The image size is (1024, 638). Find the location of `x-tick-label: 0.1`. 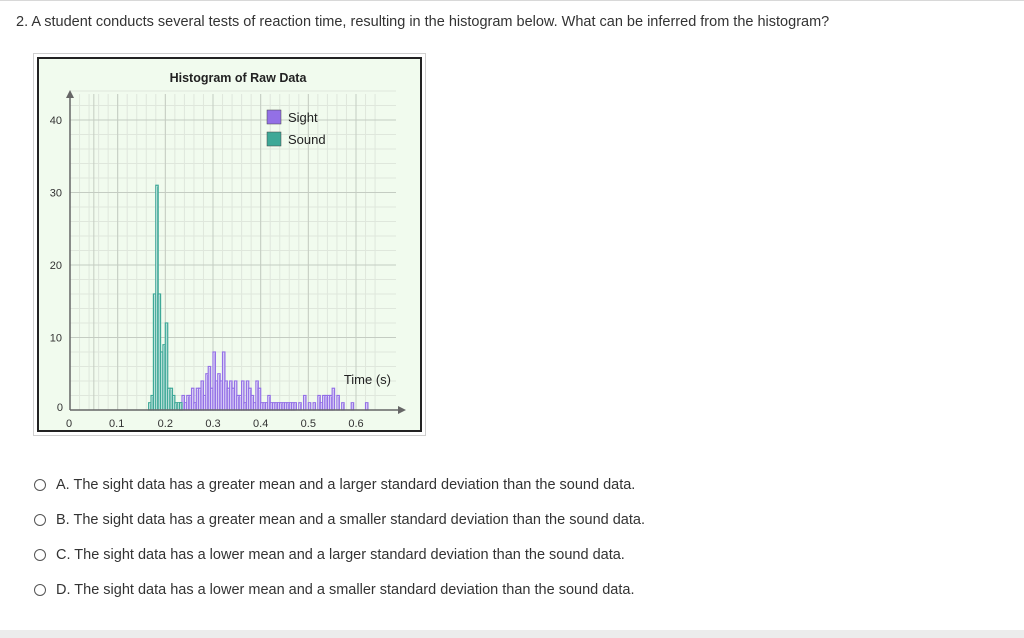

x-tick-label: 0.1 is located at coordinates (116, 424).